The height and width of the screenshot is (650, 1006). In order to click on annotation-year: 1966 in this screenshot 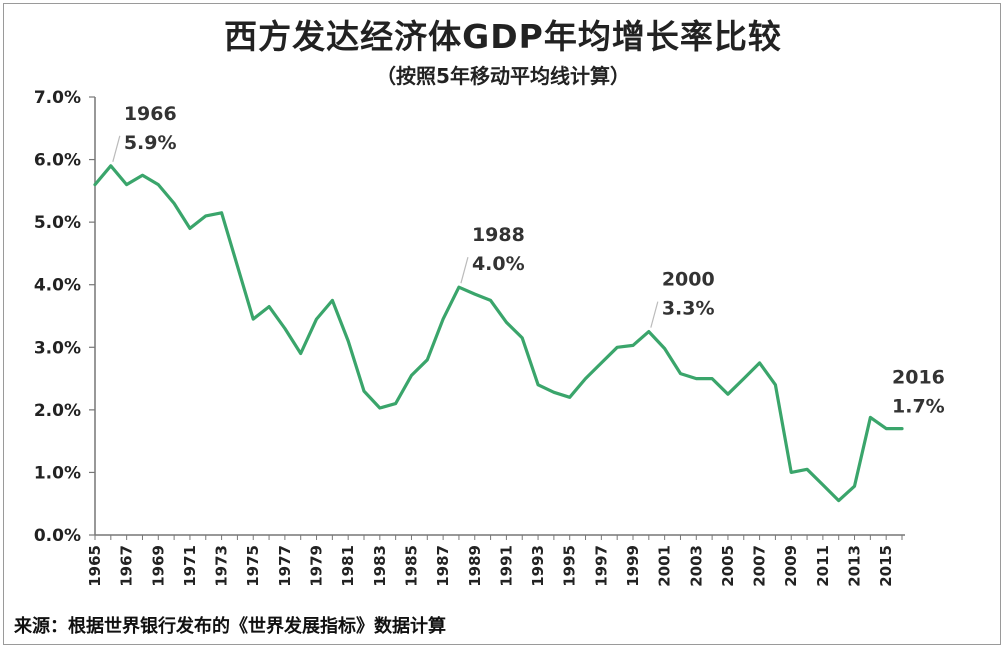, I will do `click(150, 114)`.